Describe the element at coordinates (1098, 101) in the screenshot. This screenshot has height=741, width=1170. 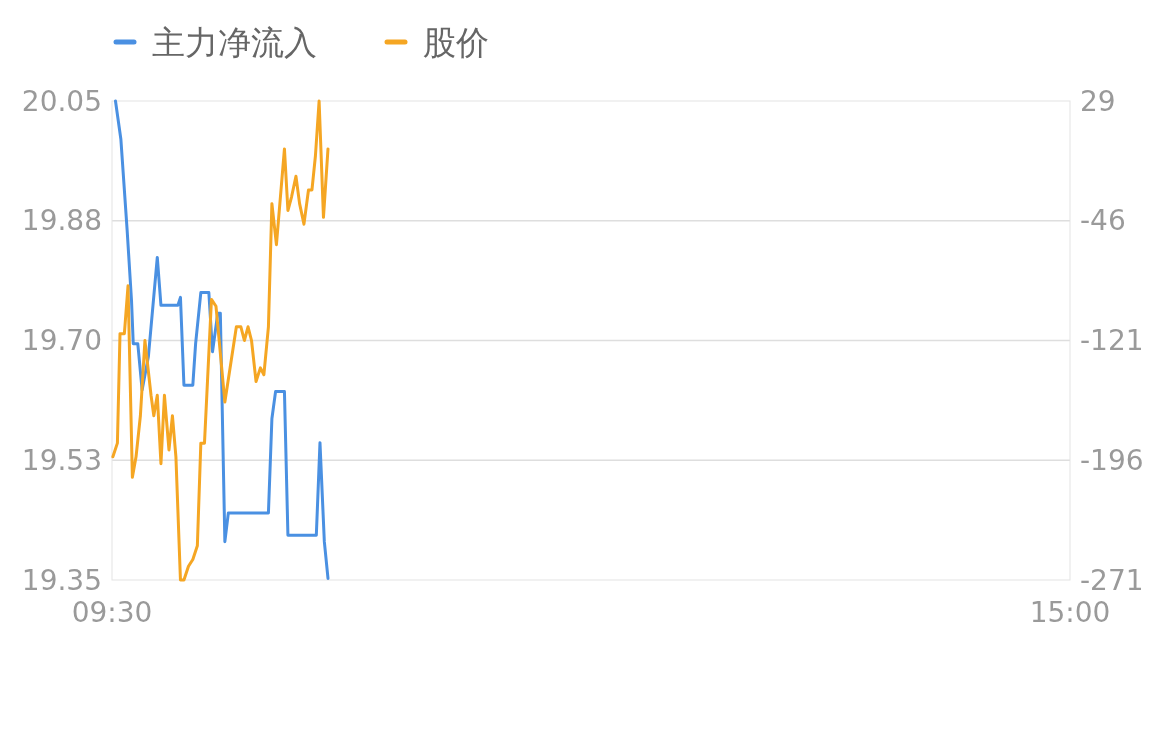
I see `y2-tick-label: 29` at that location.